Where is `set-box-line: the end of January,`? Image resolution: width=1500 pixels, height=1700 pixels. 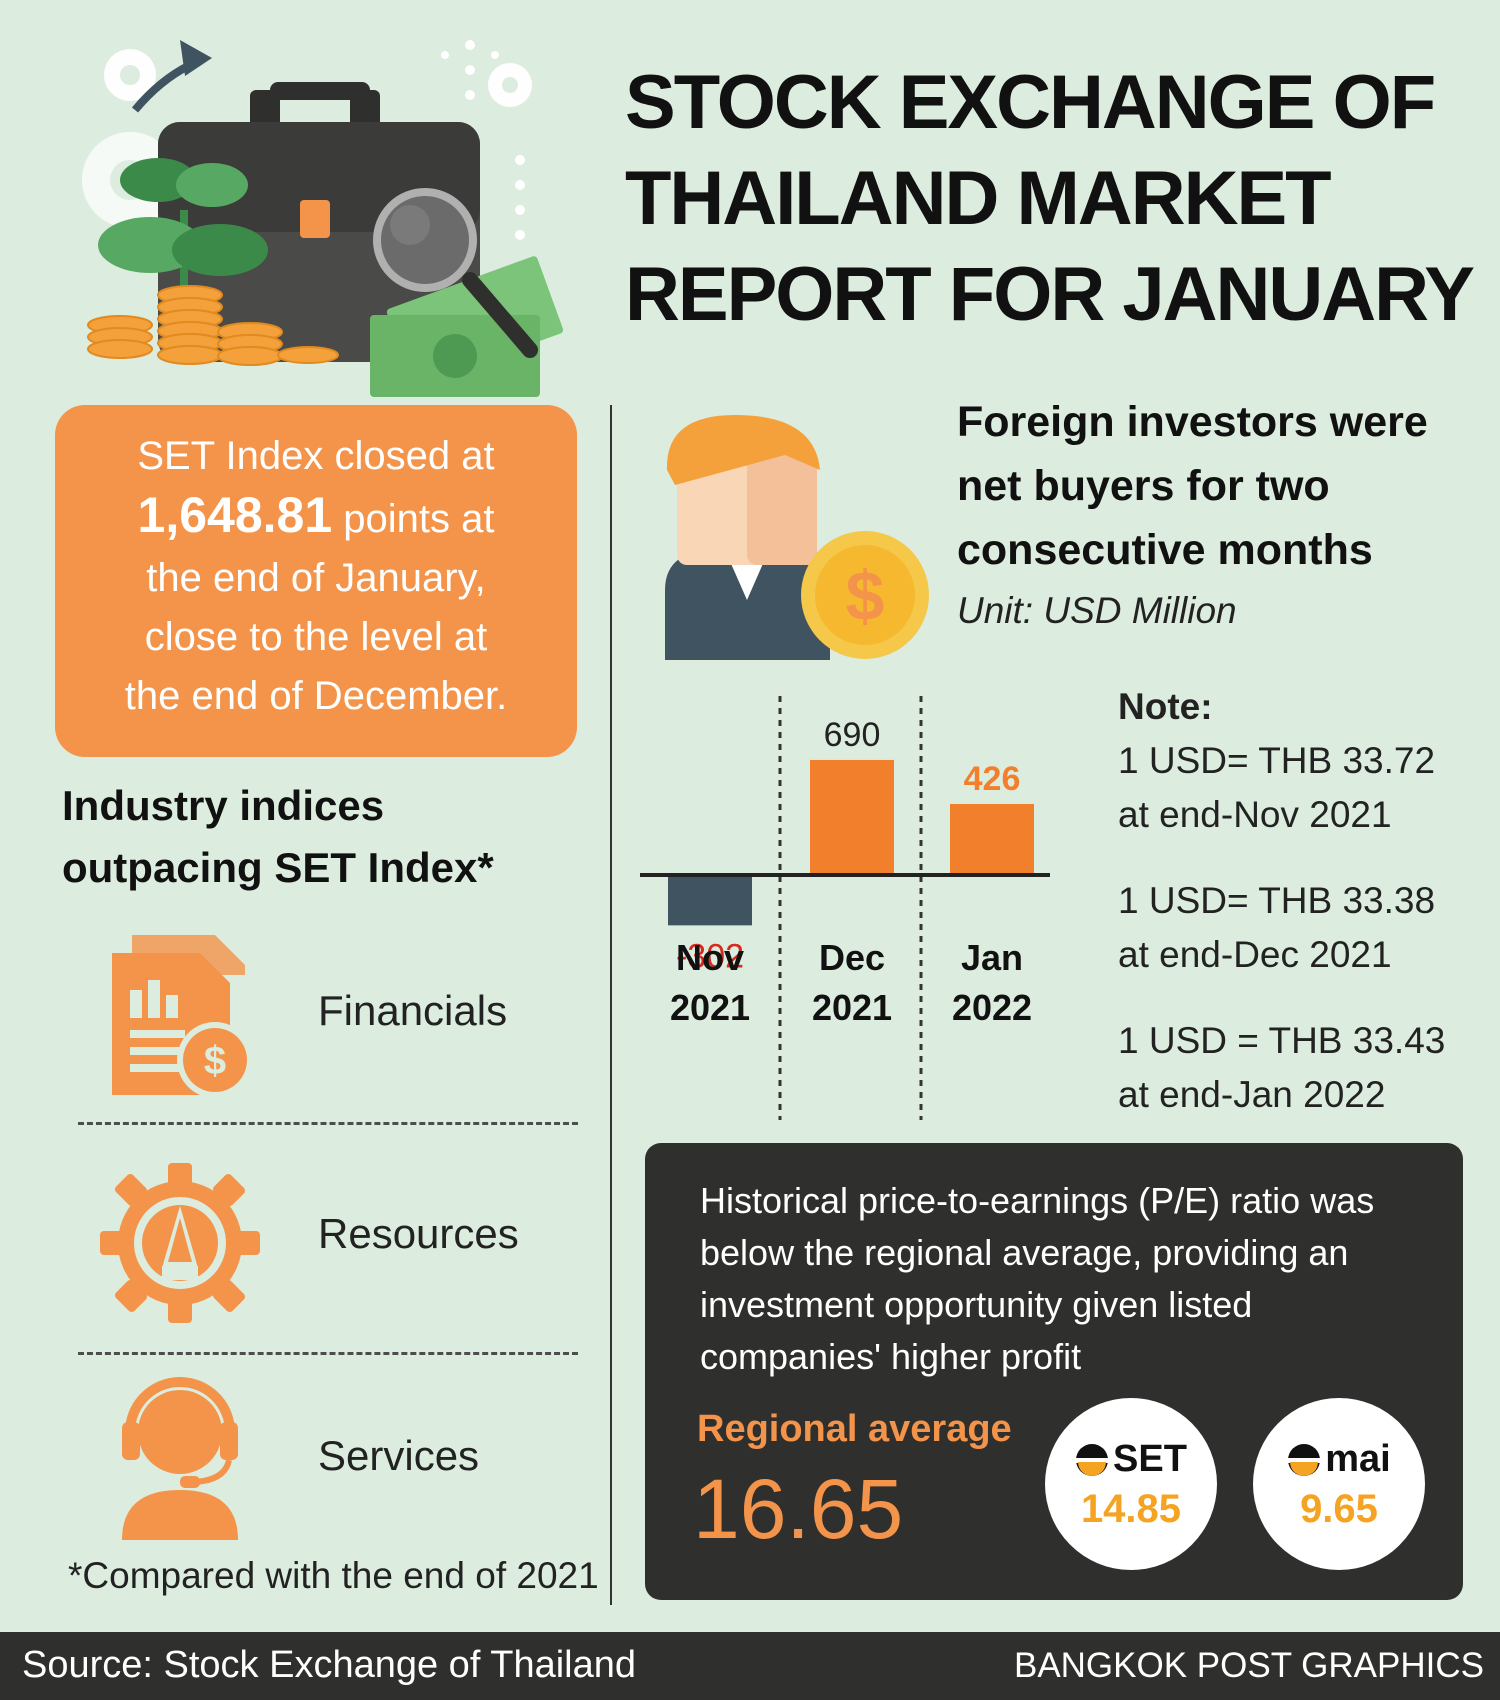
set-box-line: the end of January, is located at coordinates (316, 578).